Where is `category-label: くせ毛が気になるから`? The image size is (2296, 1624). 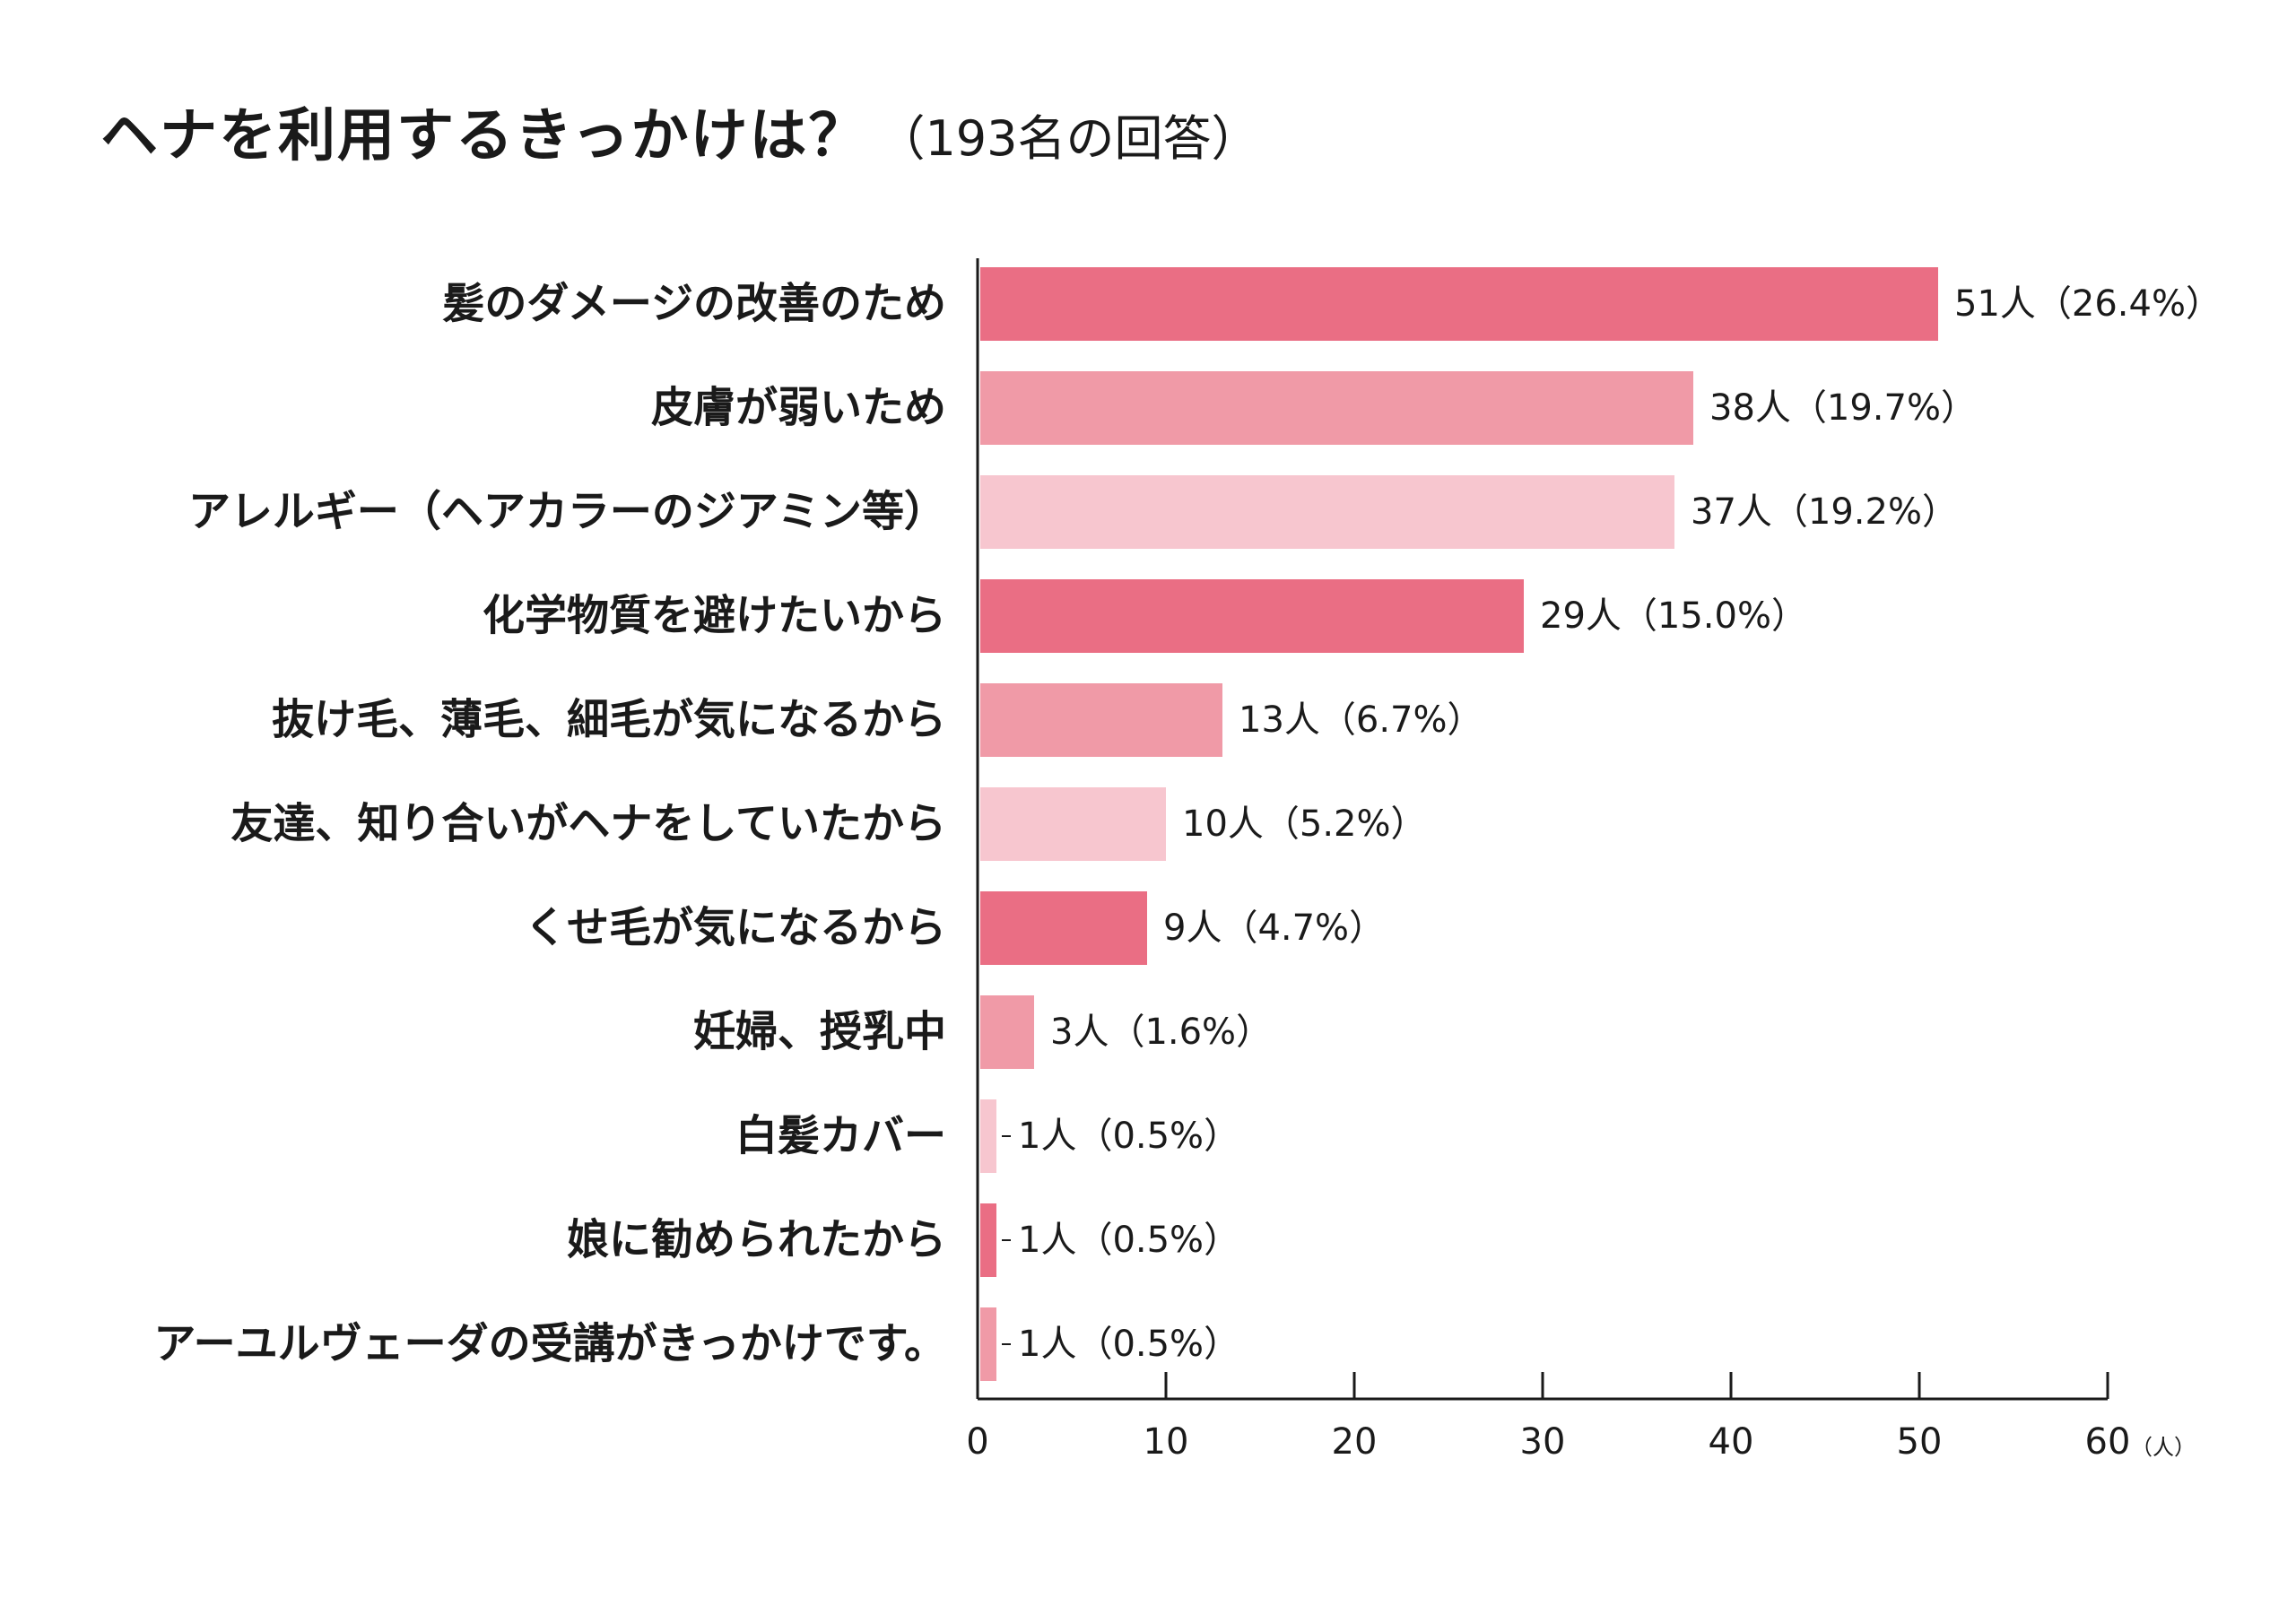 category-label: くせ毛が気になるから is located at coordinates (735, 928).